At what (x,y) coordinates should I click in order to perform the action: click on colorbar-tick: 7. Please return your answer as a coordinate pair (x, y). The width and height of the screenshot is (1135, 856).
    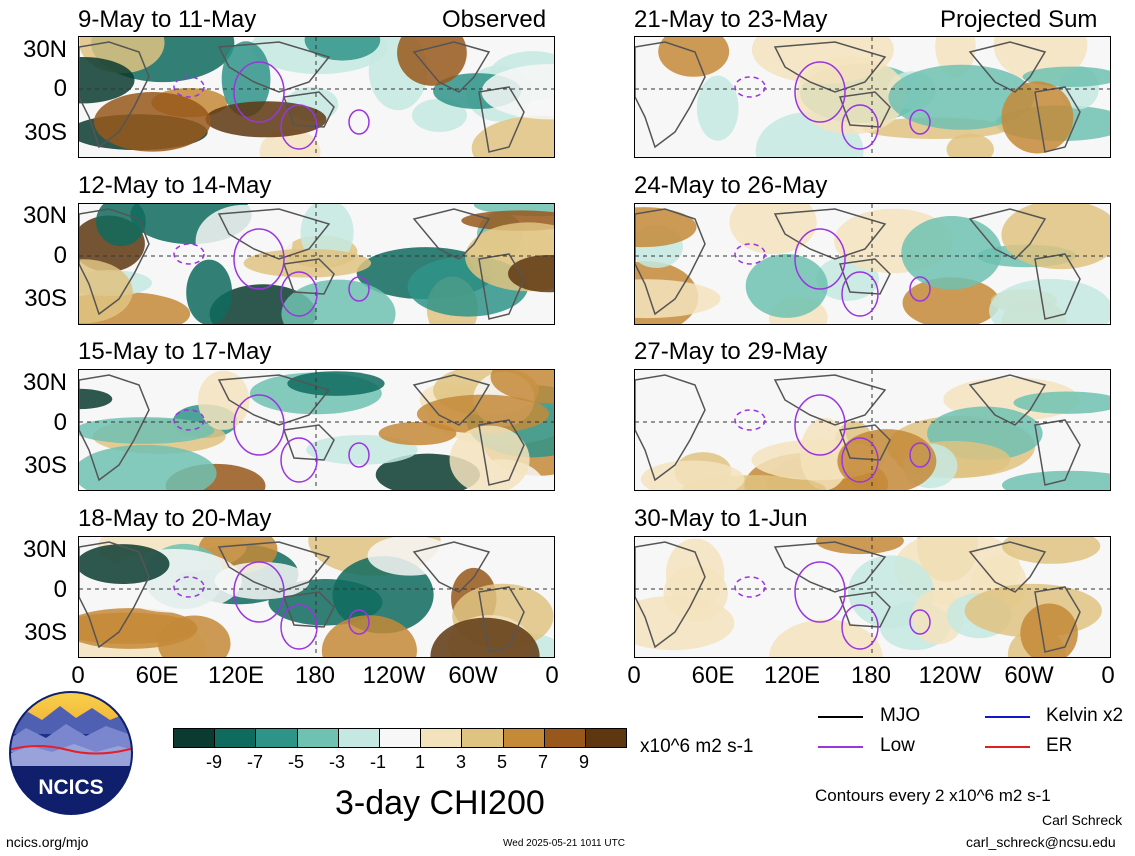
    Looking at the image, I should click on (543, 762).